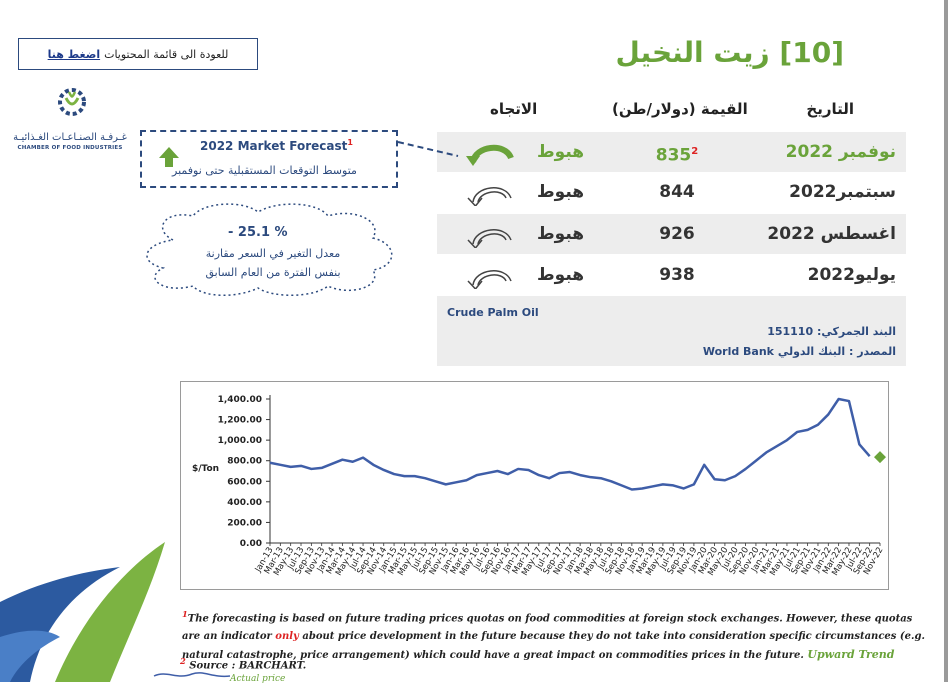 This screenshot has width=948, height=684. Describe the element at coordinates (514, 109) in the screenshot. I see `direction-column-header: الاتجاه` at that location.